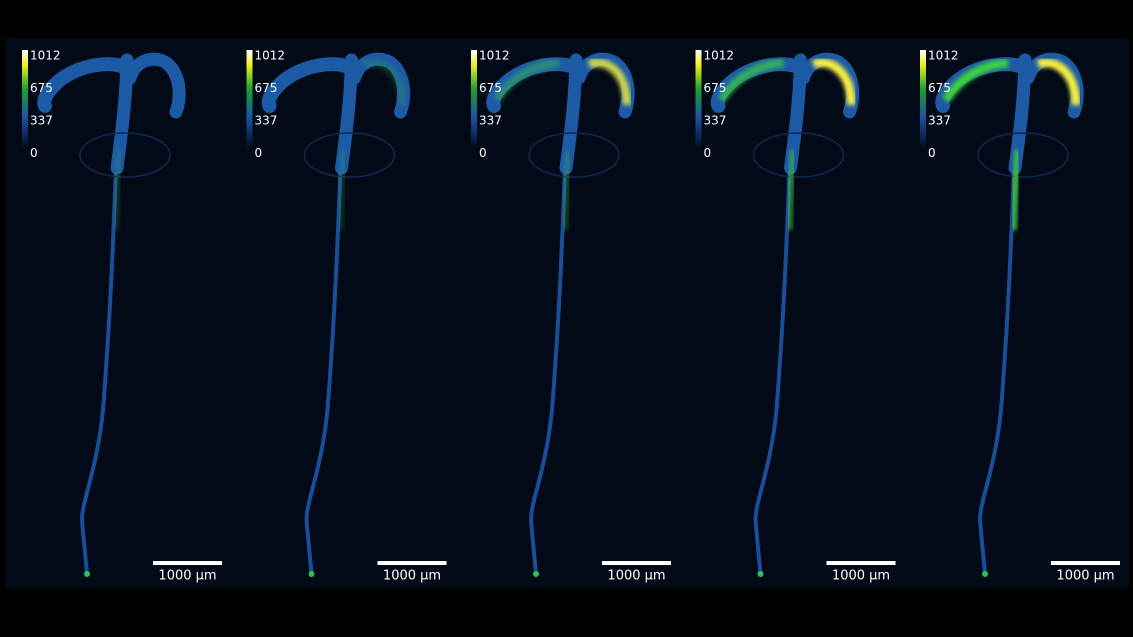 This screenshot has width=1133, height=637. What do you see at coordinates (154, 85) in the screenshot?
I see `right-cotyledon` at bounding box center [154, 85].